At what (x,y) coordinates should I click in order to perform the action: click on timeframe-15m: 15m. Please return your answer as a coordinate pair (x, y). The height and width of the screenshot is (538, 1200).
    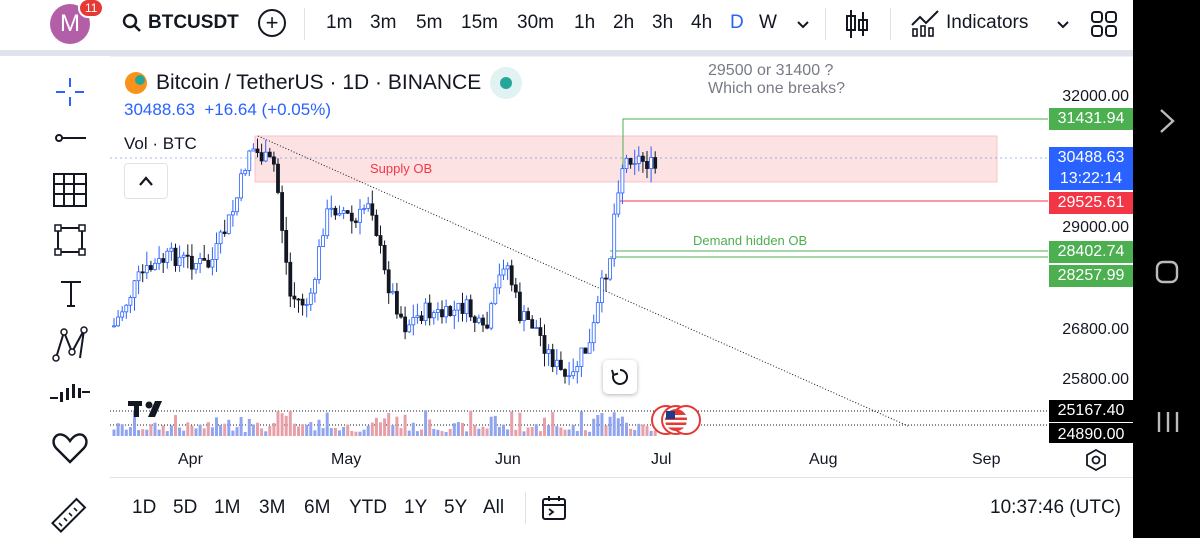
    Looking at the image, I should click on (479, 22).